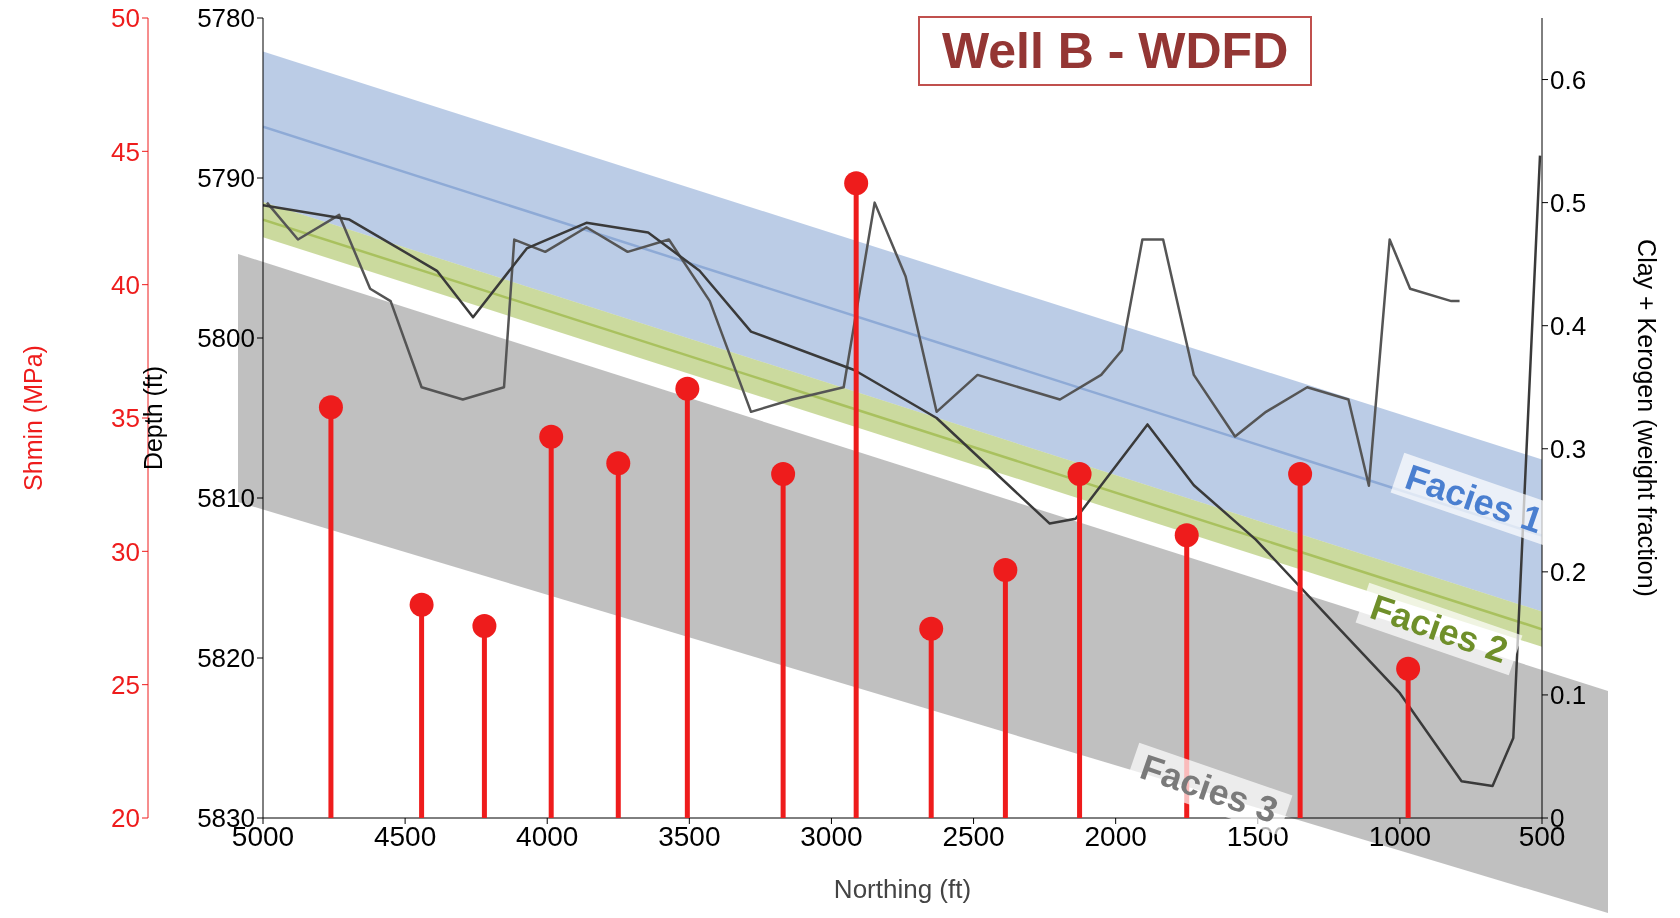 The width and height of the screenshot is (1680, 918). I want to click on x-tick-label: 4500, so click(405, 836).